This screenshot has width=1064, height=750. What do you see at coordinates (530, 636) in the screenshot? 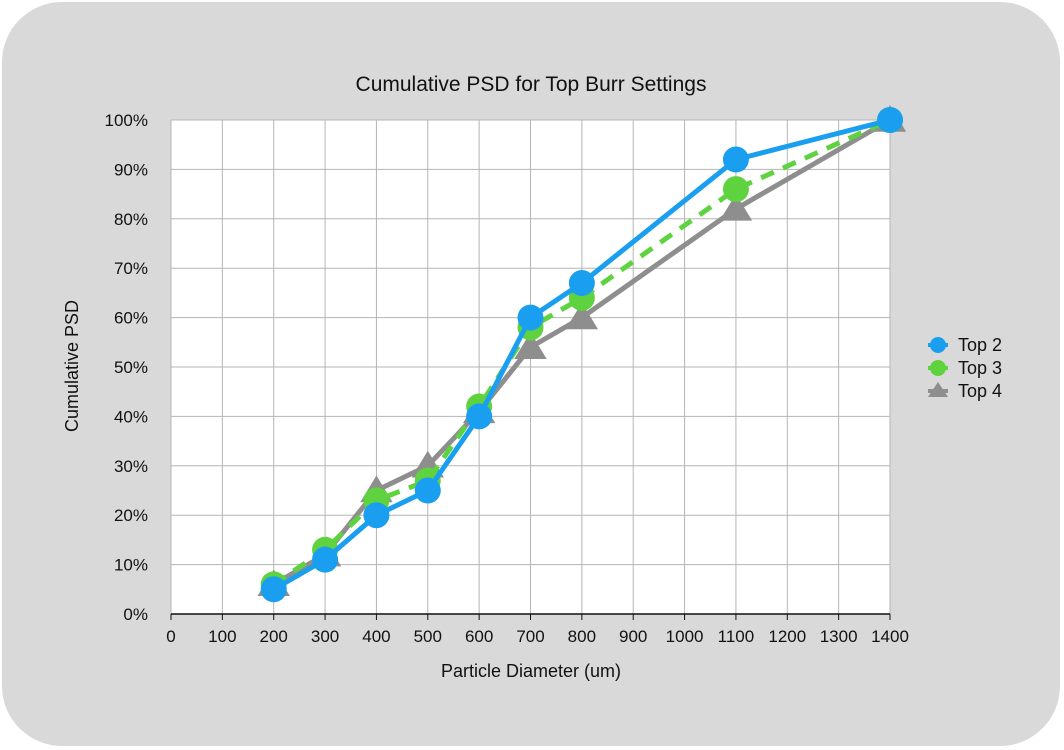
I see `x-tick-label: 700` at bounding box center [530, 636].